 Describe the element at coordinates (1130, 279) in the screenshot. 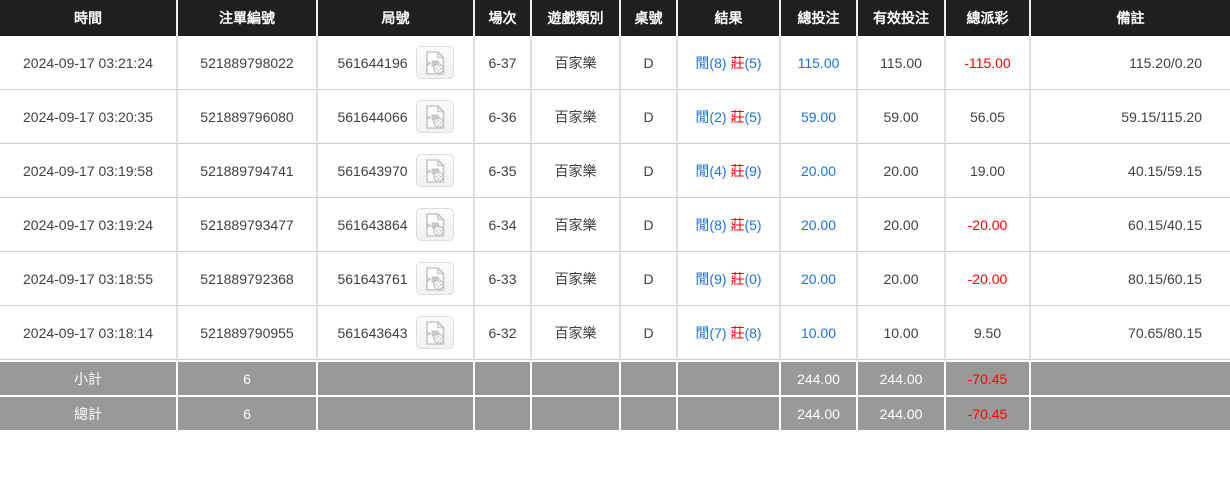

I see `remark-cell: 80.15/60.15` at that location.